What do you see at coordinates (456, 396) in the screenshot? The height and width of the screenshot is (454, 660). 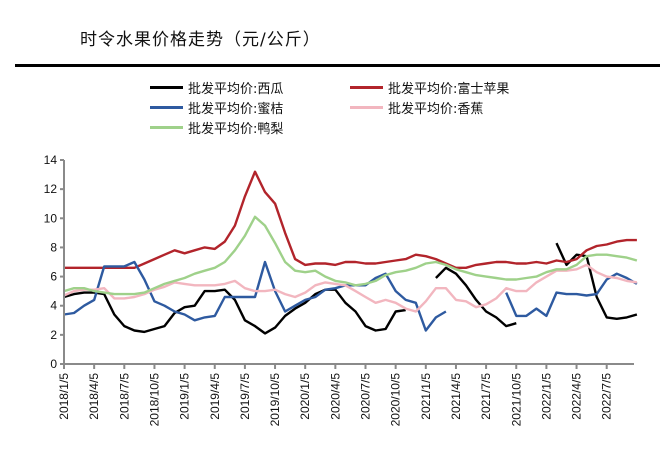 I see `x-tick-label: 2021/4/5` at bounding box center [456, 396].